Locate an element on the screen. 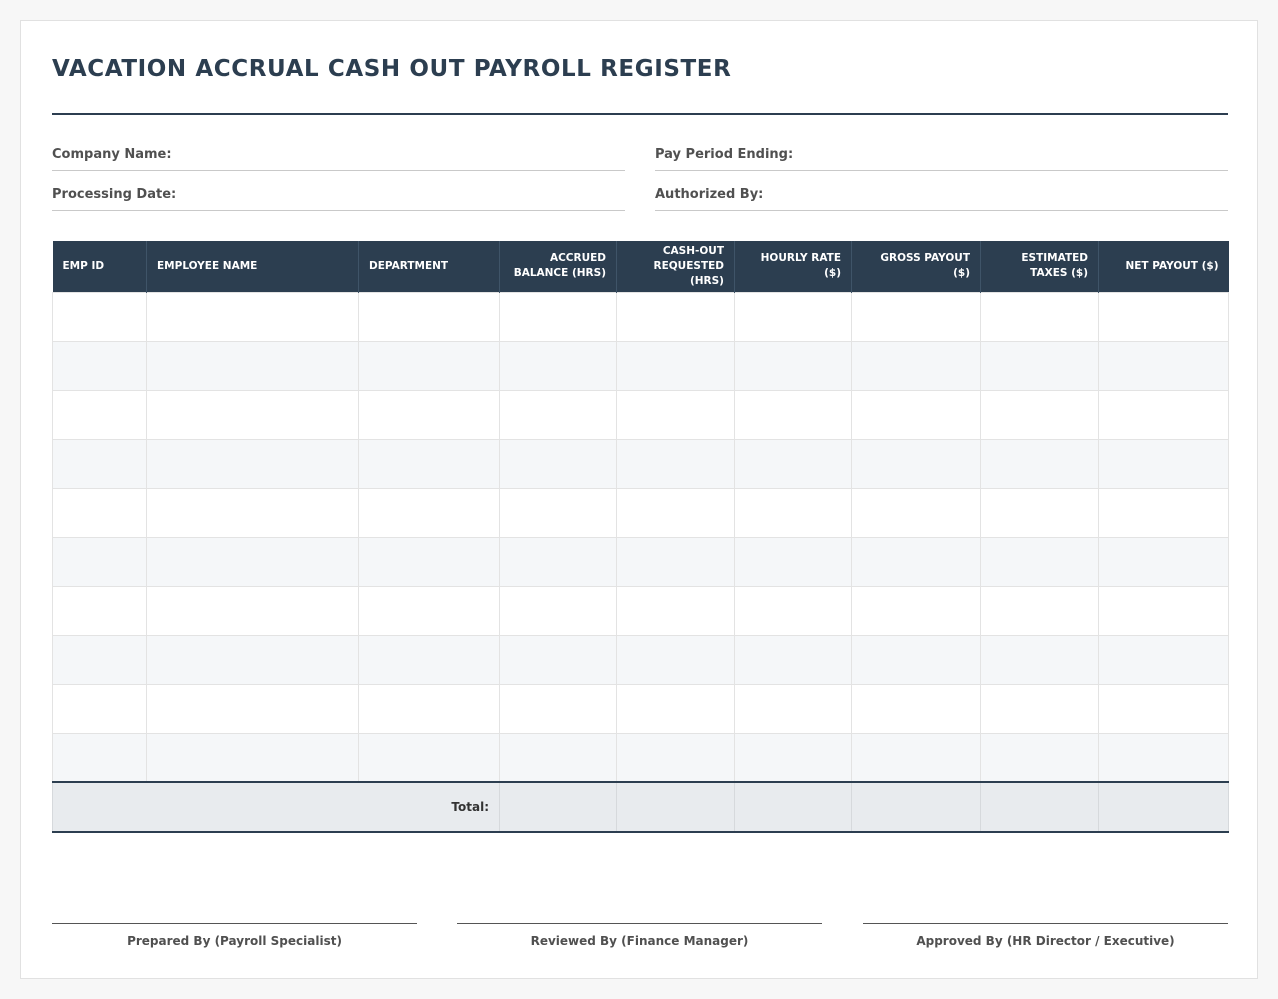 The width and height of the screenshot is (1278, 999). total-cell-accrued-balance is located at coordinates (558, 807).